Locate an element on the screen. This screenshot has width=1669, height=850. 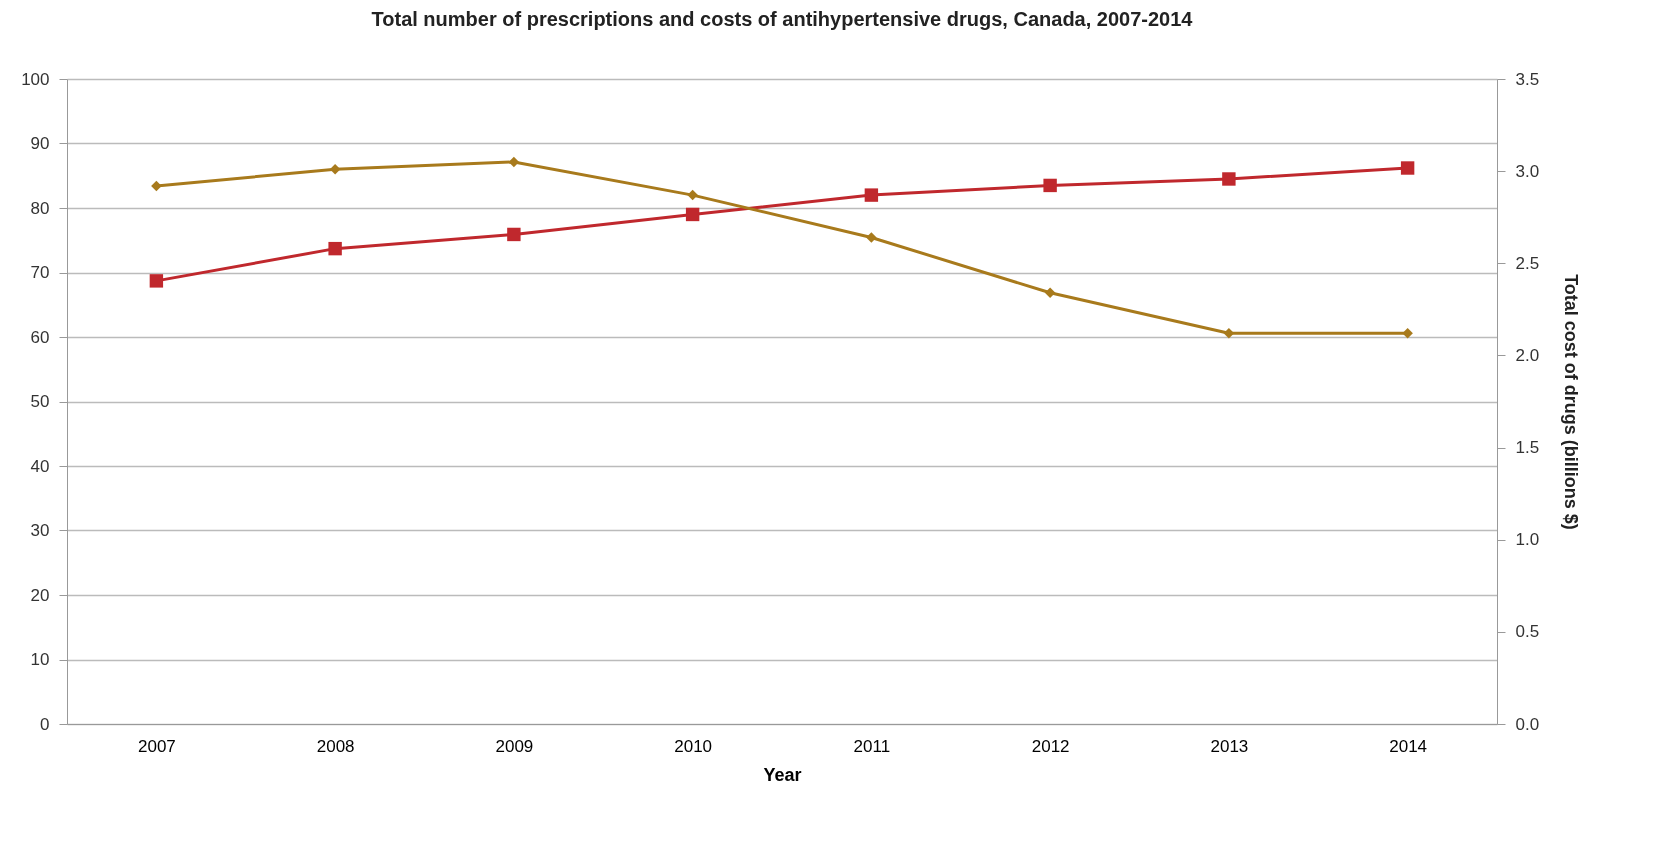
y-tick-label: 30 is located at coordinates (40, 530).